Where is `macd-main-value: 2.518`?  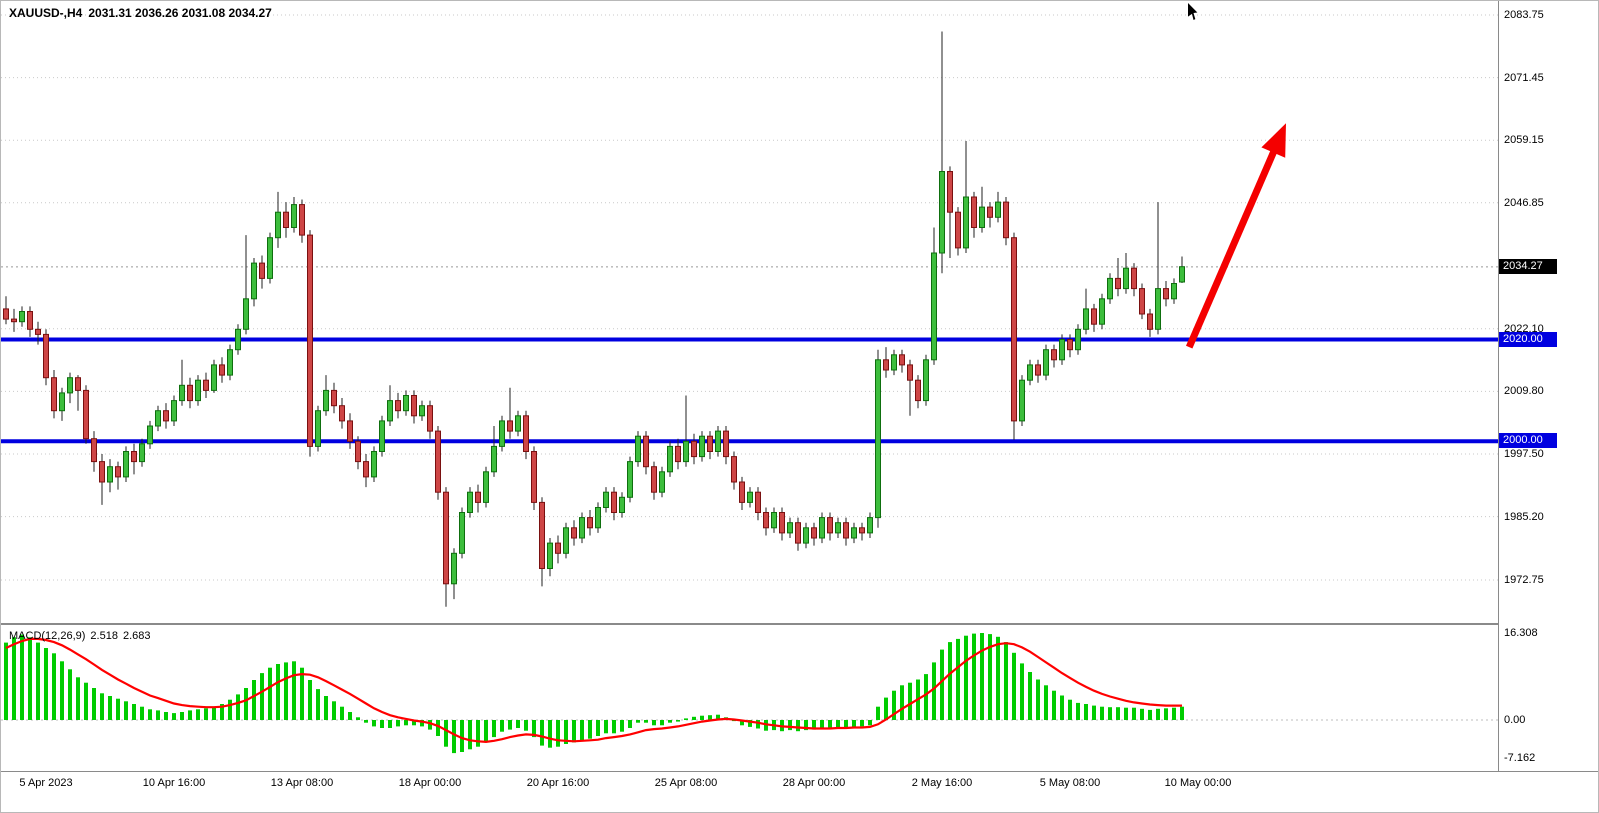 macd-main-value: 2.518 is located at coordinates (104, 636).